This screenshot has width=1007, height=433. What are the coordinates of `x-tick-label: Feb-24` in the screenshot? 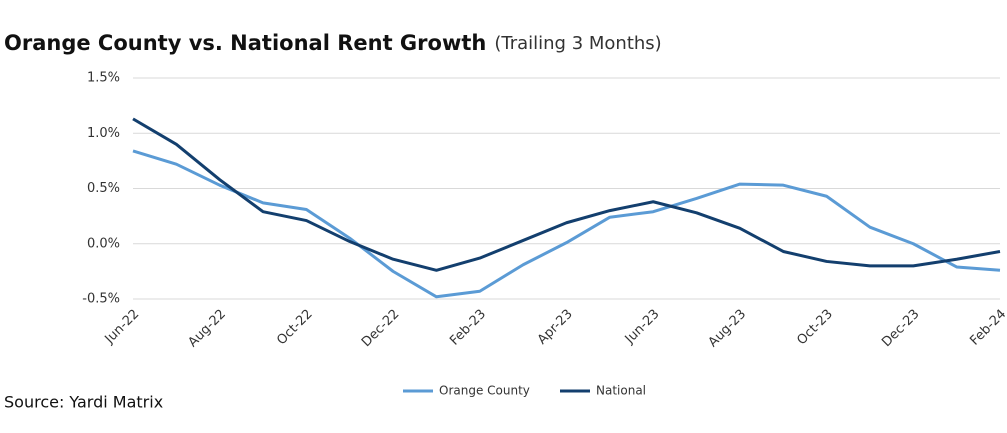 It's located at (987, 328).